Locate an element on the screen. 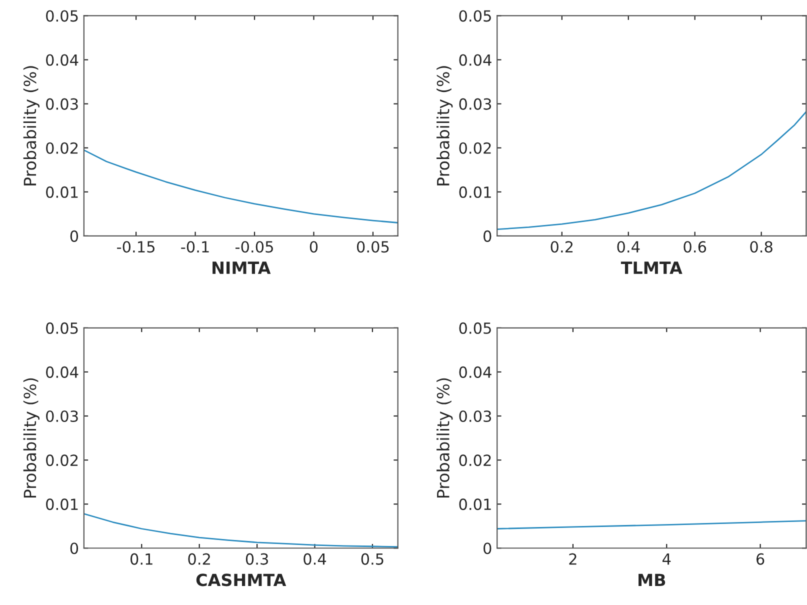 The image size is (807, 605). x-tick-label: -0.15 is located at coordinates (135, 247).